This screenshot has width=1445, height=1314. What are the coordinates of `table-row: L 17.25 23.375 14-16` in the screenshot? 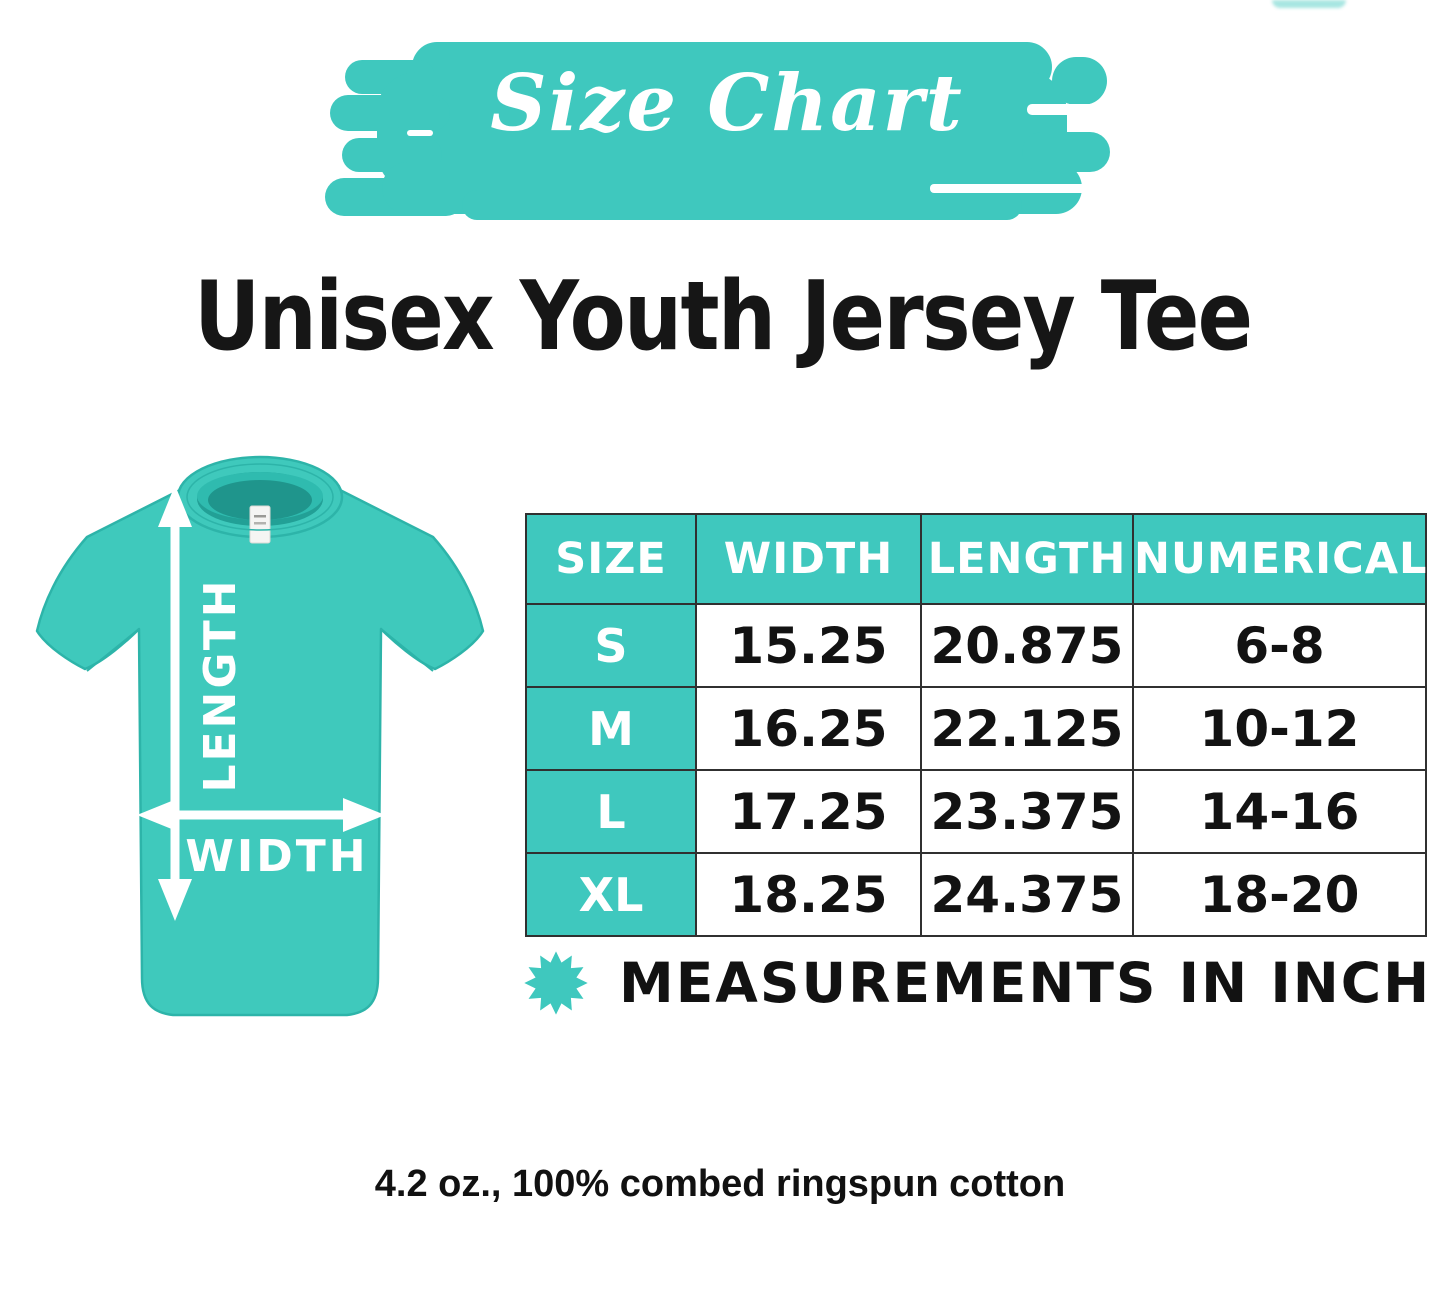 It's located at (976, 811).